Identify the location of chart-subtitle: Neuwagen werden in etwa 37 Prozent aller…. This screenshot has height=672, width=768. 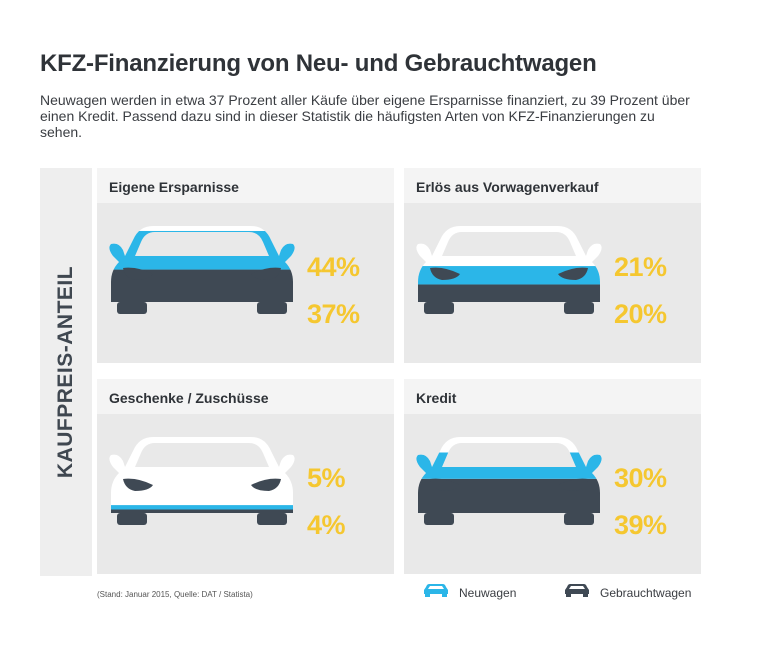
(365, 116).